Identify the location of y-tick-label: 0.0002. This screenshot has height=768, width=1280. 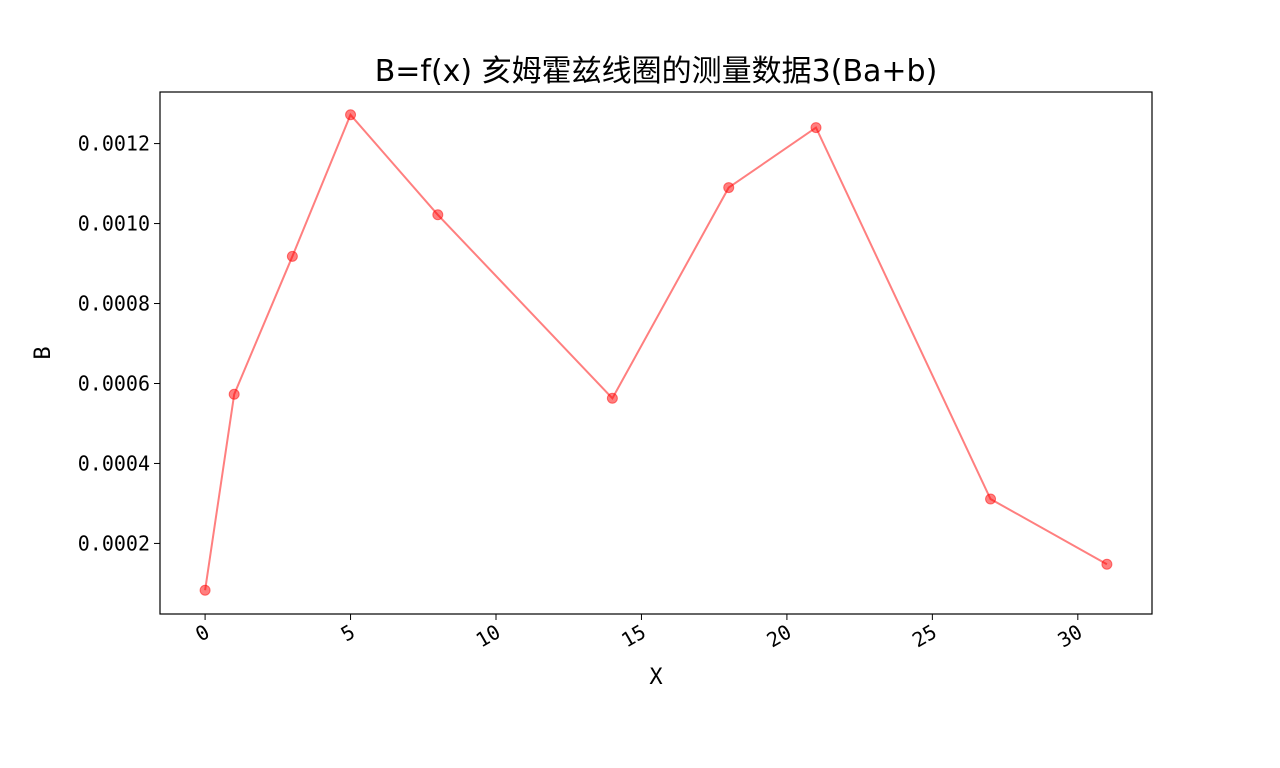
(114, 543).